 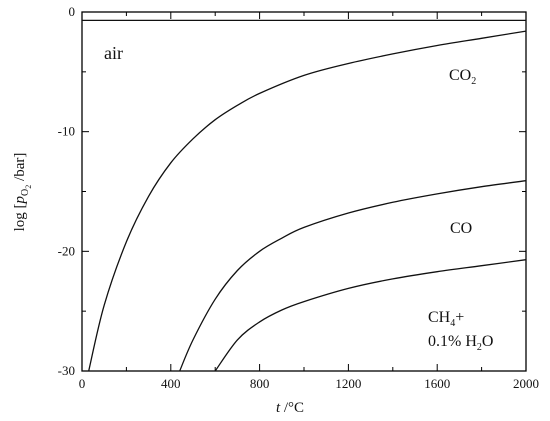 I want to click on annotation-ch4: CH4+, so click(x=446, y=319).